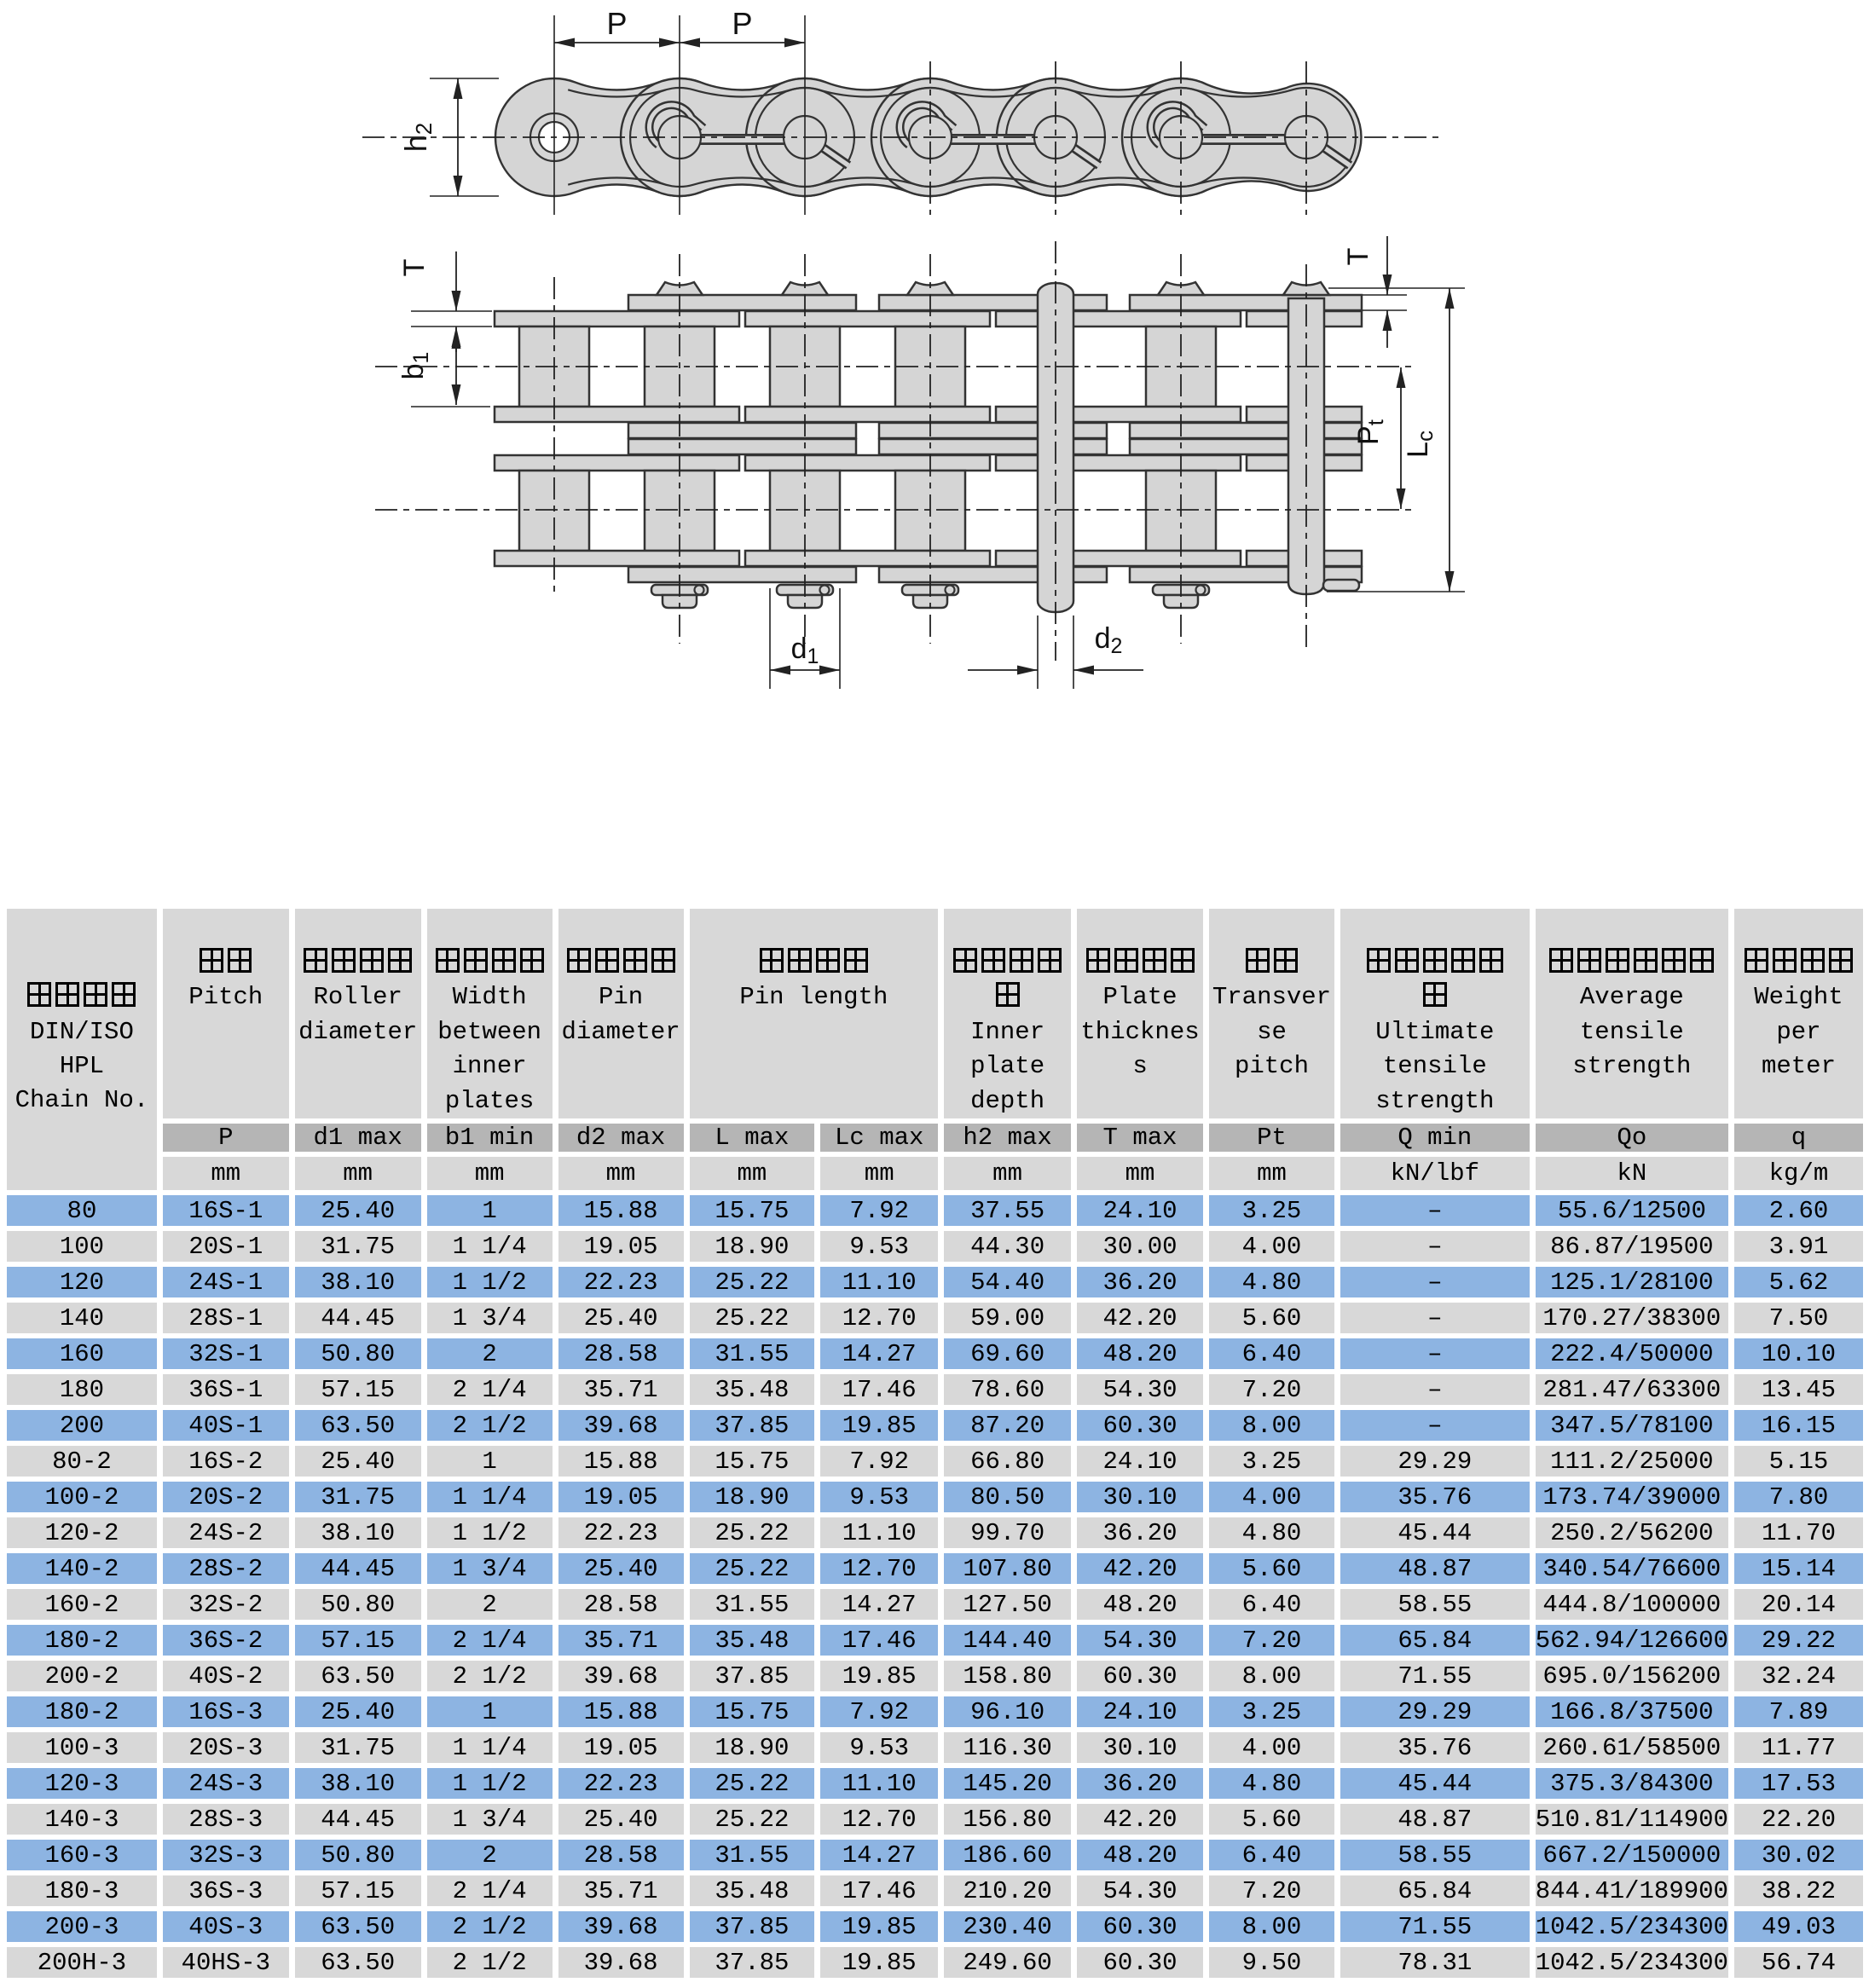 The height and width of the screenshot is (1988, 1869). I want to click on svg-text: Lc, so click(1420, 444).